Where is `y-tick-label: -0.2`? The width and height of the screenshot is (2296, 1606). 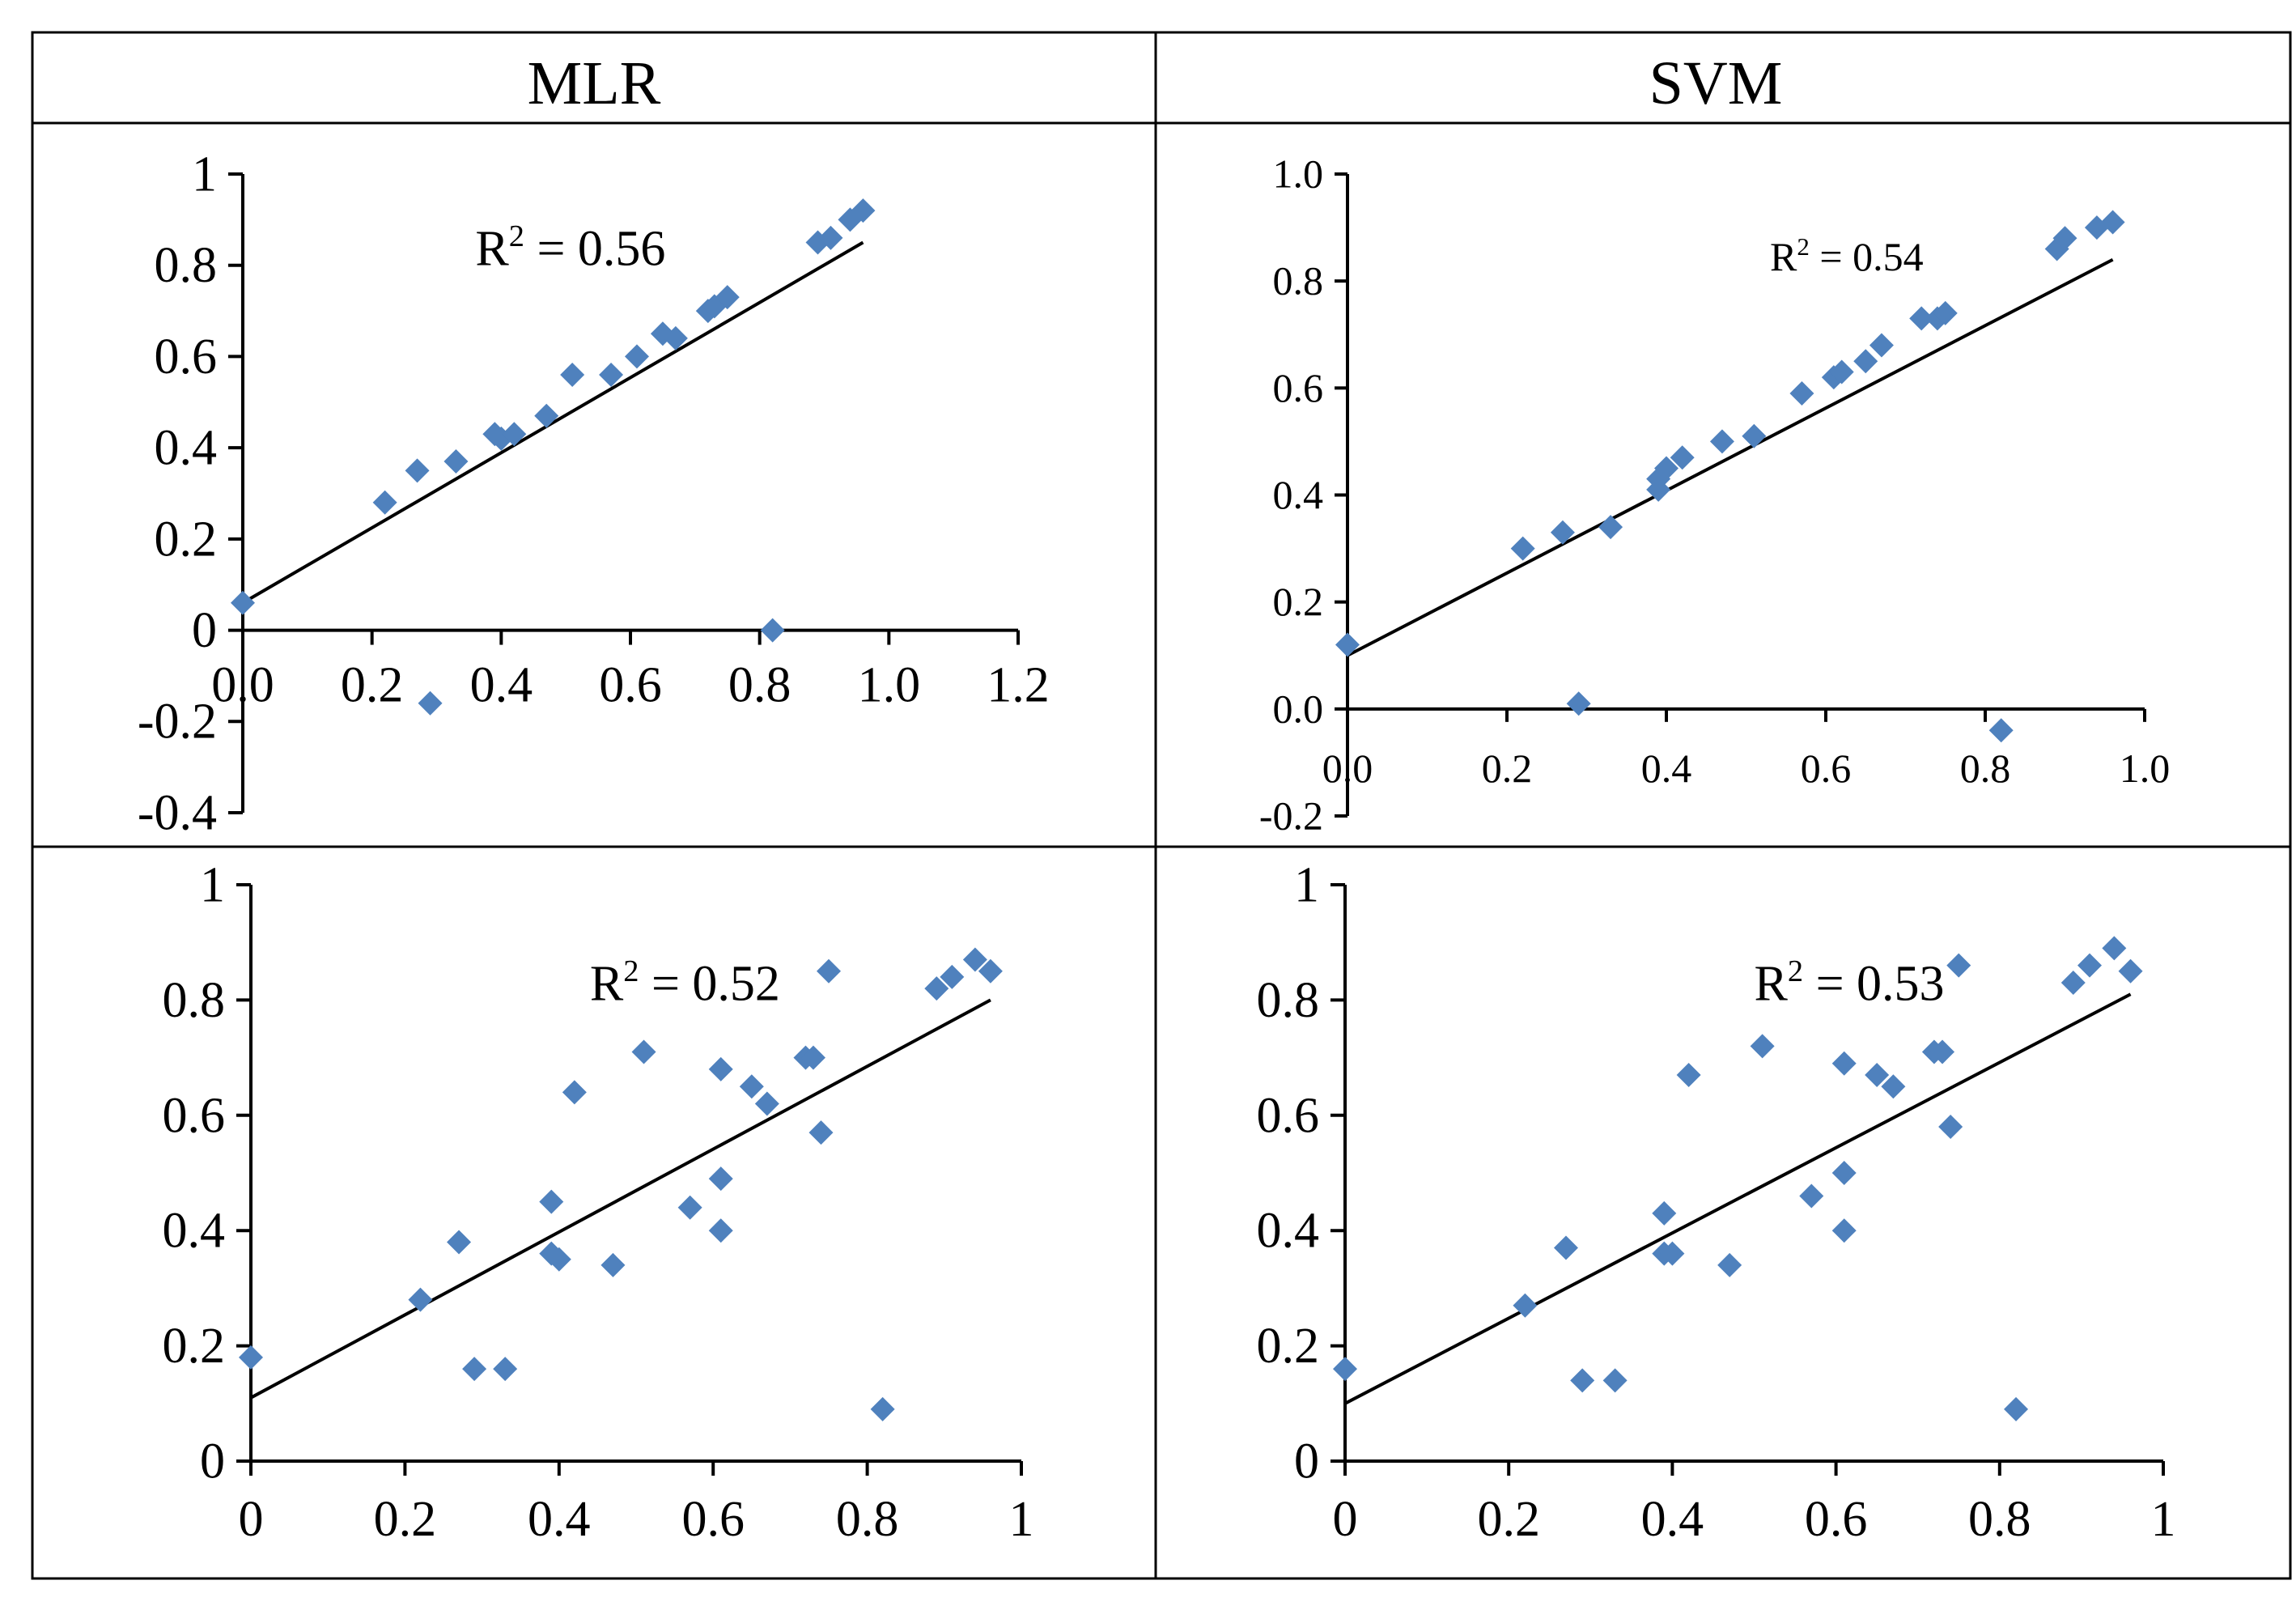
y-tick-label: -0.2 is located at coordinates (1291, 816).